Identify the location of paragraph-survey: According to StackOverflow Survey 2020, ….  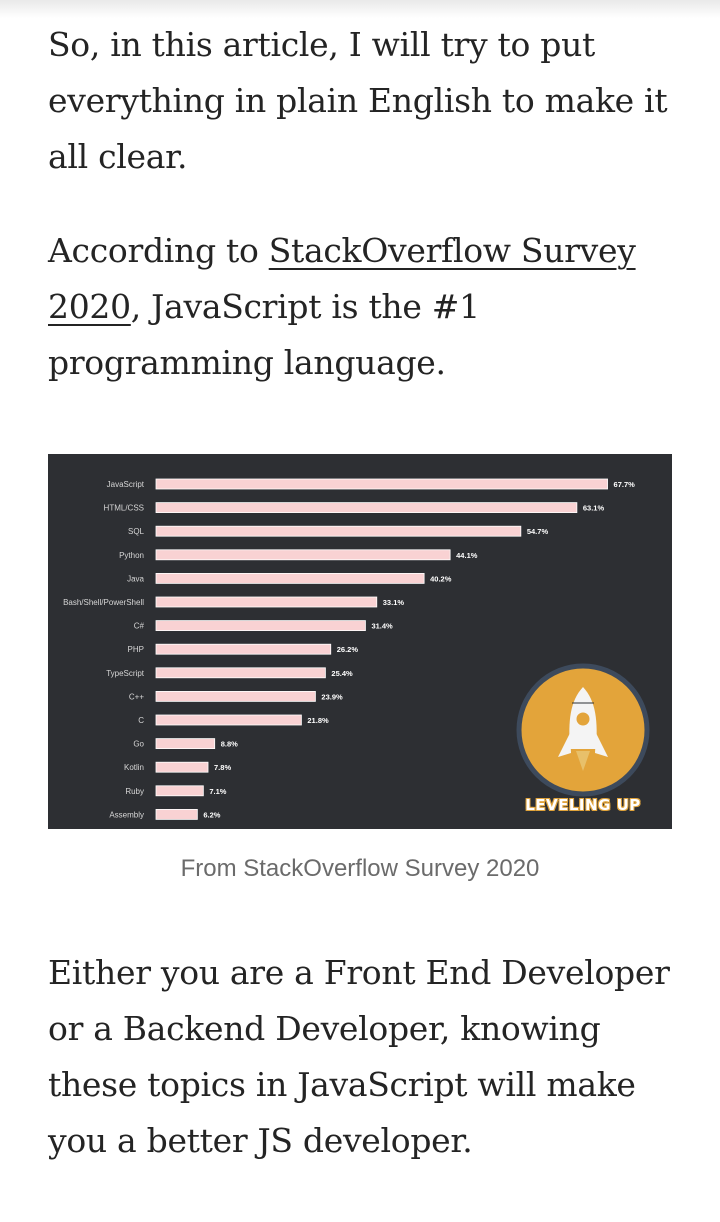
(363, 307).